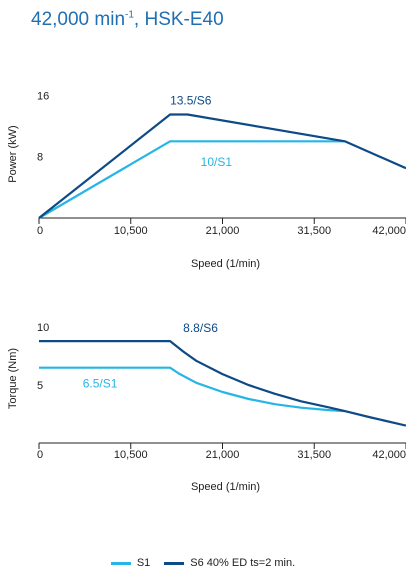 This screenshot has height=578, width=406. Describe the element at coordinates (40, 158) in the screenshot. I see `y-tick-label: 8` at that location.